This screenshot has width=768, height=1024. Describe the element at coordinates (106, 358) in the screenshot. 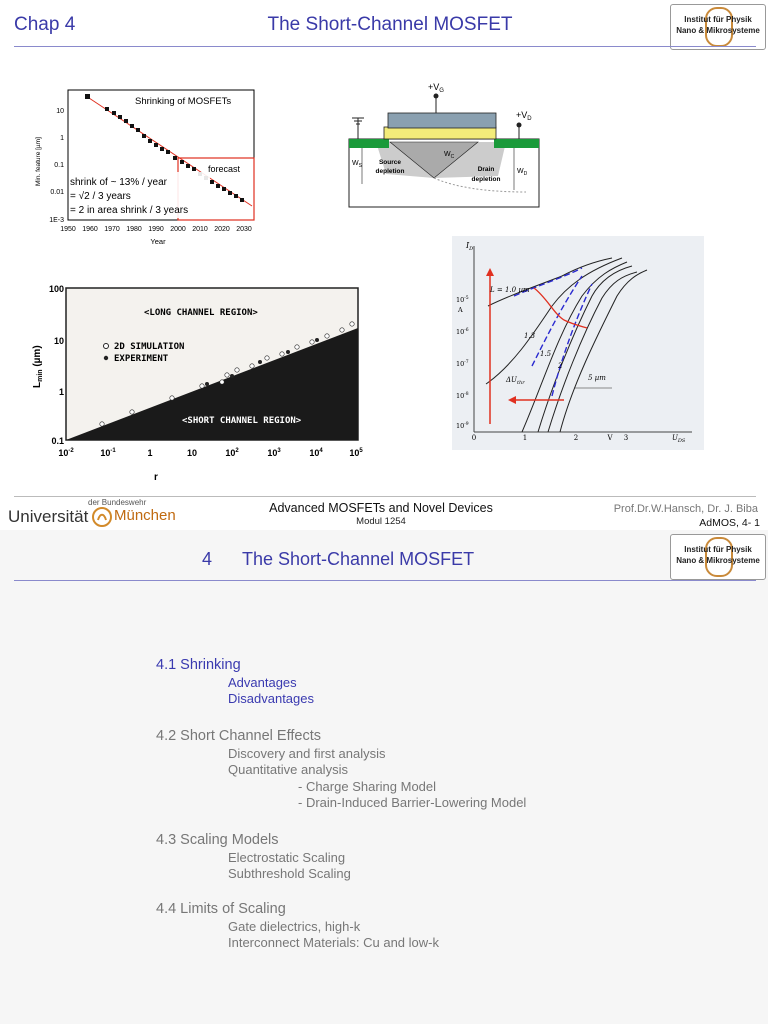

I see `legend-exp-marker` at that location.